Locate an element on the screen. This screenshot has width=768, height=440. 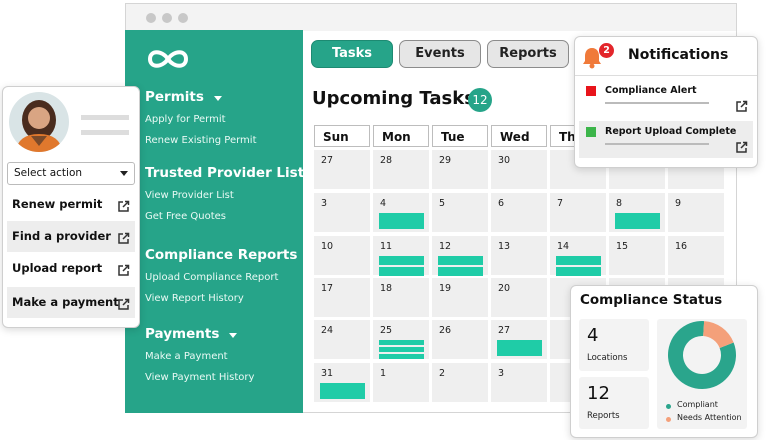
day-number: 31 is located at coordinates (327, 373).